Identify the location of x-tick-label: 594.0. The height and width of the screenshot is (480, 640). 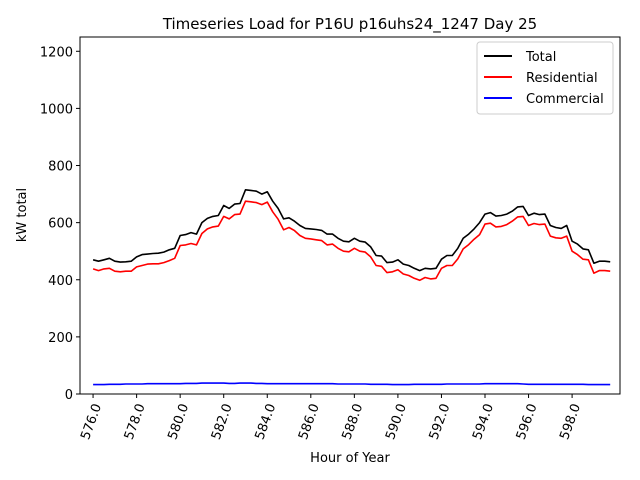
(483, 422).